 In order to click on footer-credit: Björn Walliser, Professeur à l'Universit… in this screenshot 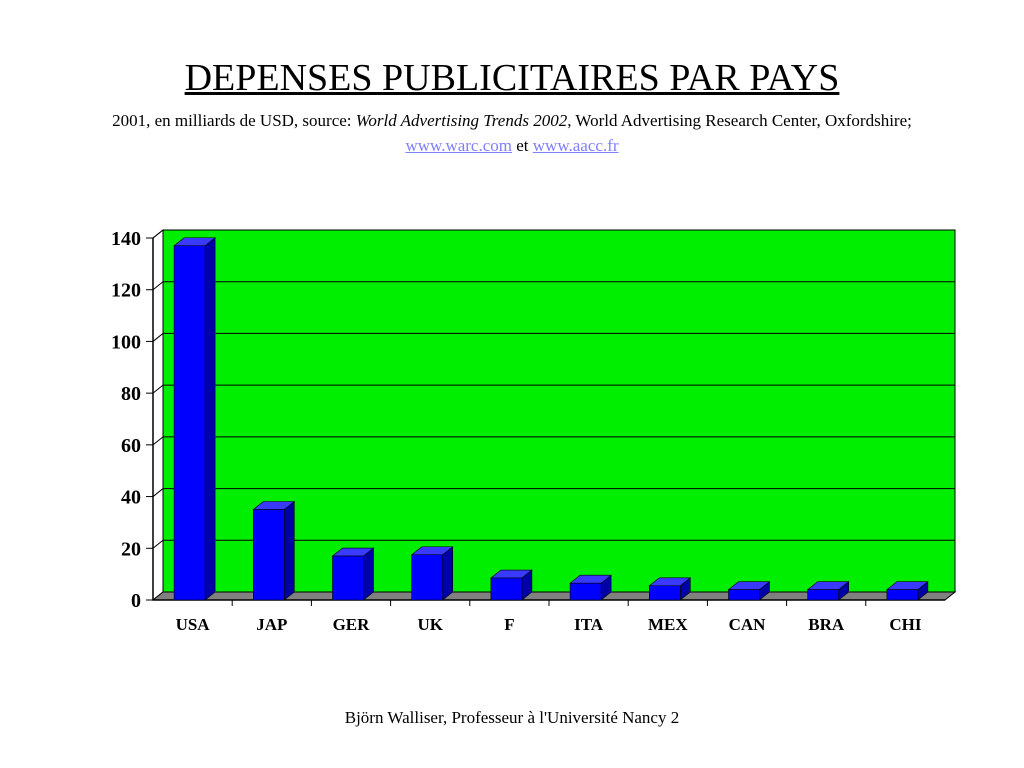, I will do `click(512, 717)`.